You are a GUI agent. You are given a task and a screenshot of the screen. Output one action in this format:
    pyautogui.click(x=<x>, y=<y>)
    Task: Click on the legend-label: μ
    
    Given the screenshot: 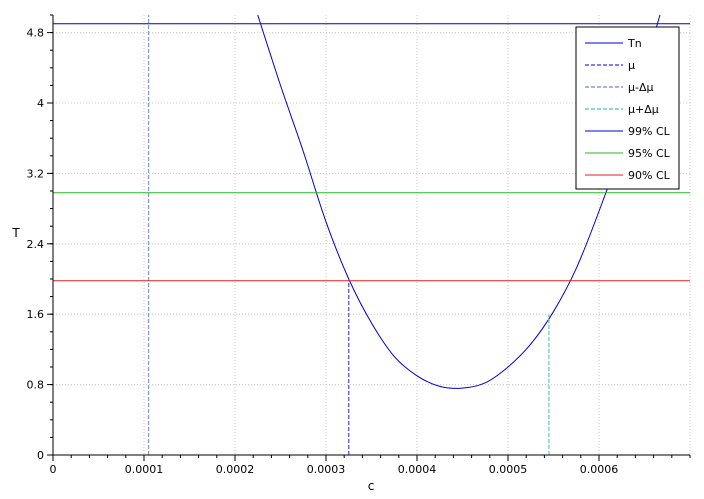 What is the action you would take?
    pyautogui.click(x=631, y=65)
    